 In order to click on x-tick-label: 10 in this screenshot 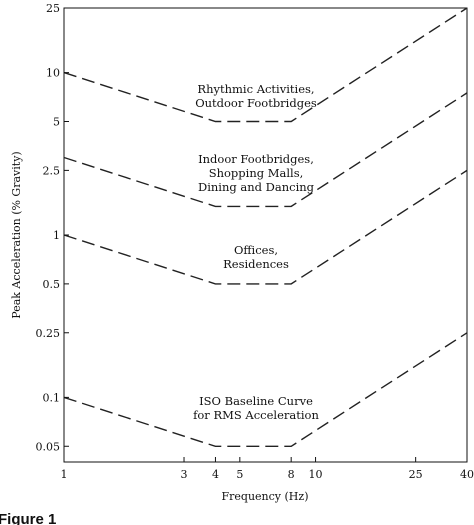, I will do `click(316, 474)`.